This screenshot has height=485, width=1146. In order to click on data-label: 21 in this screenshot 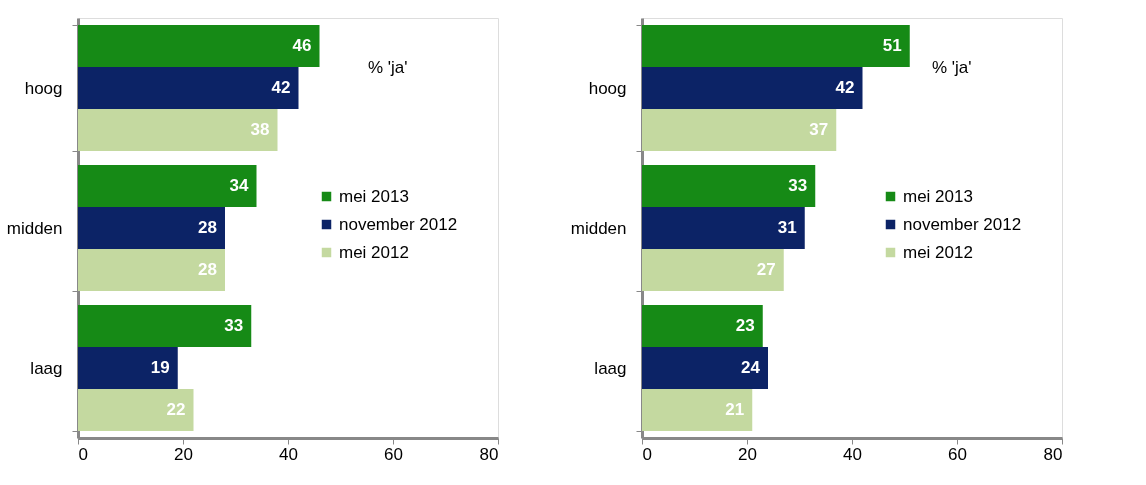, I will do `click(735, 409)`.